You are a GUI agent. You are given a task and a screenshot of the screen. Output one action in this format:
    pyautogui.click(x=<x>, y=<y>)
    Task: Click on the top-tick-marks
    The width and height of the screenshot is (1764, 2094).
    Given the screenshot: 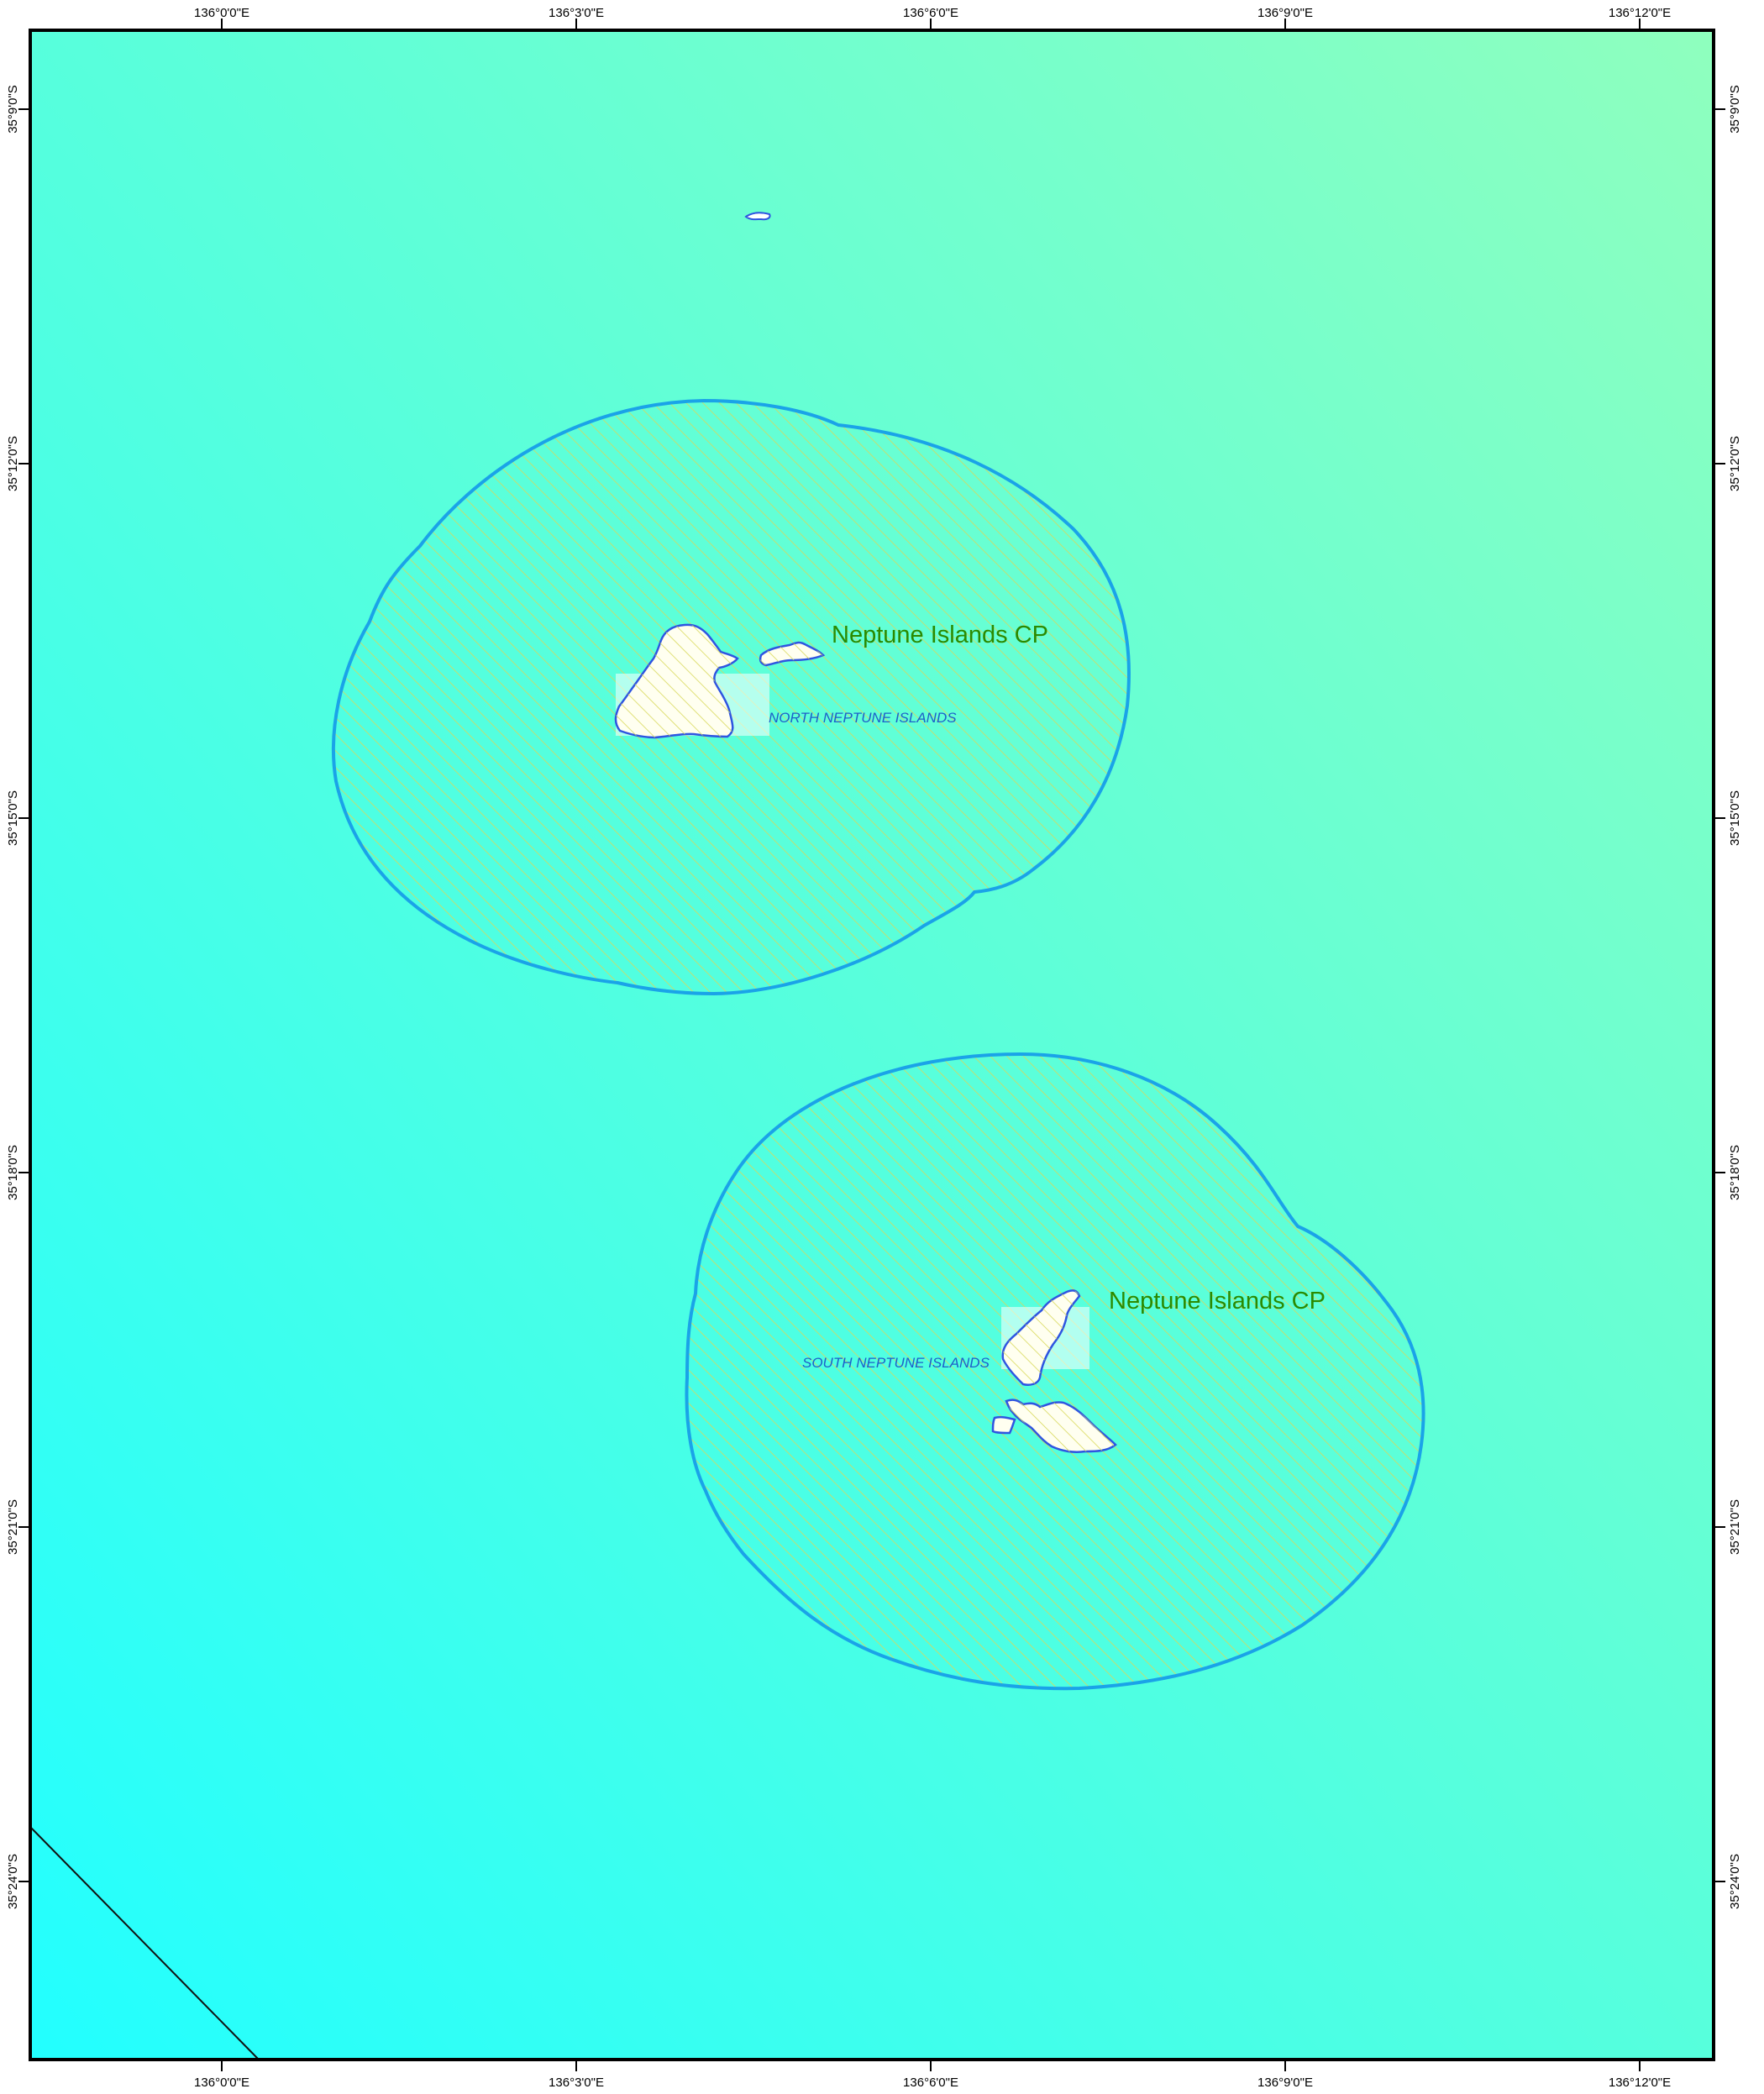 What is the action you would take?
    pyautogui.click(x=931, y=24)
    